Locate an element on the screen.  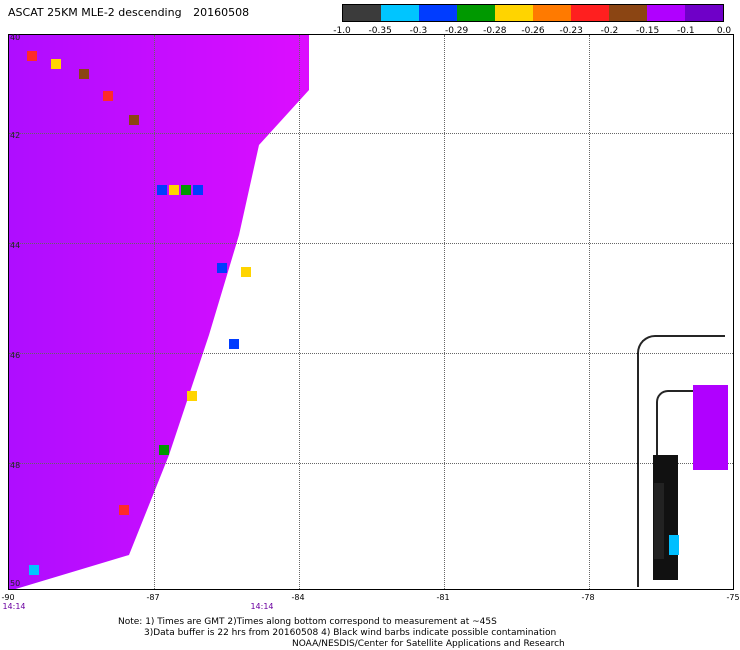
y-tick-label: 44 is located at coordinates (15, 245).